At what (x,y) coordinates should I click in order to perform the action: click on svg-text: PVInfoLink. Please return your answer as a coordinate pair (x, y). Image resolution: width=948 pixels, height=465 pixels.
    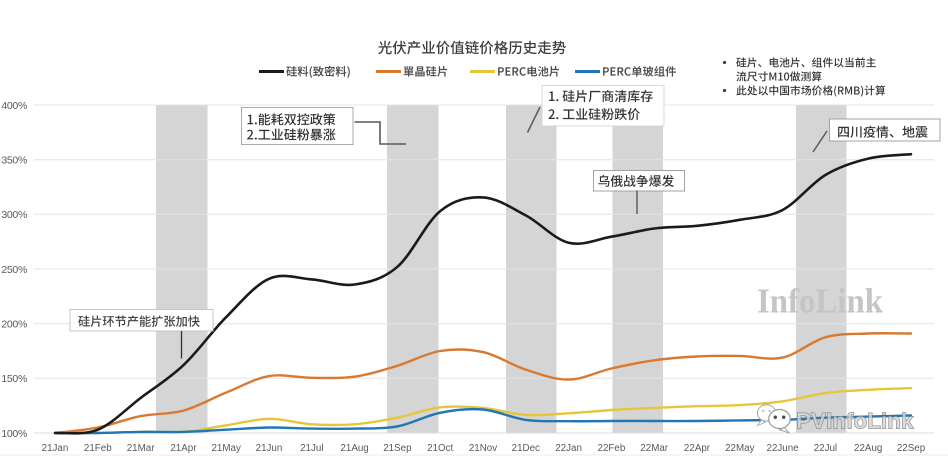
    Looking at the image, I should click on (855, 421).